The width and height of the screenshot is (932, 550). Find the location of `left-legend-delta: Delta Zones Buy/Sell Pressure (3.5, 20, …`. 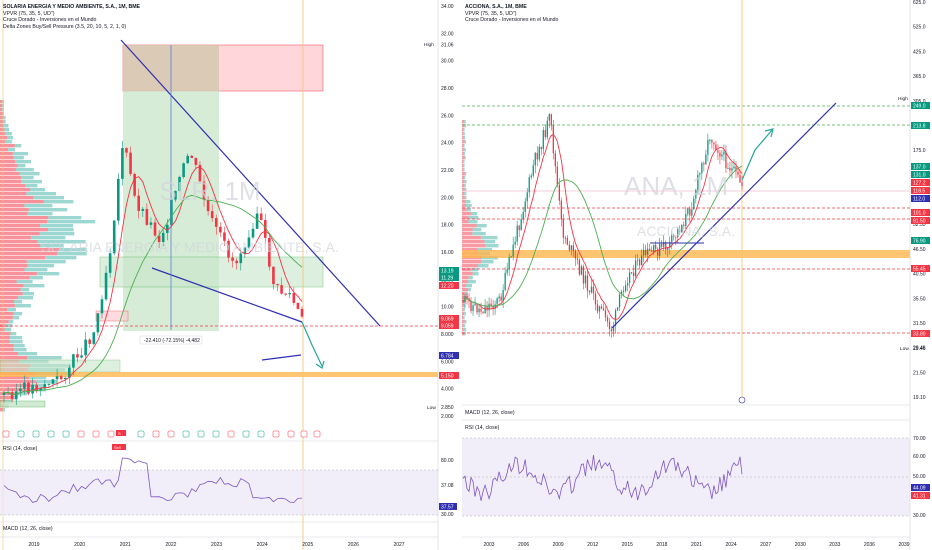

left-legend-delta: Delta Zones Buy/Sell Pressure (3.5, 20, … is located at coordinates (65, 26).